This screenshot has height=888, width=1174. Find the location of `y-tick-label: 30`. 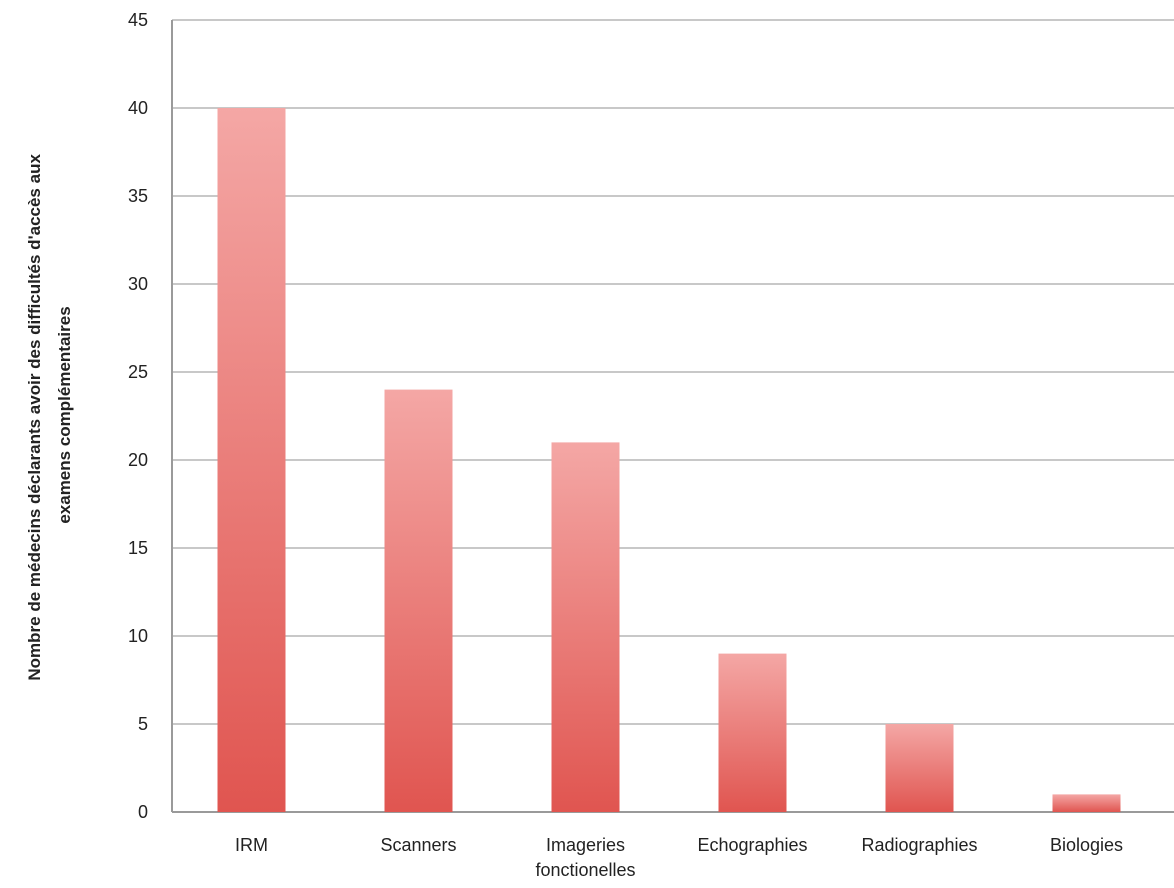

y-tick-label: 30 is located at coordinates (138, 284).